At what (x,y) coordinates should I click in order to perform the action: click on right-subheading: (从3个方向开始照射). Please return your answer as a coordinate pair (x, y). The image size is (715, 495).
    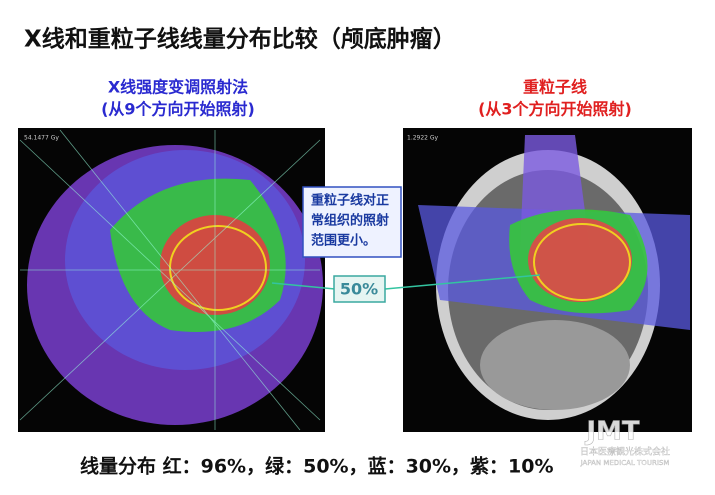
    Looking at the image, I should click on (555, 109).